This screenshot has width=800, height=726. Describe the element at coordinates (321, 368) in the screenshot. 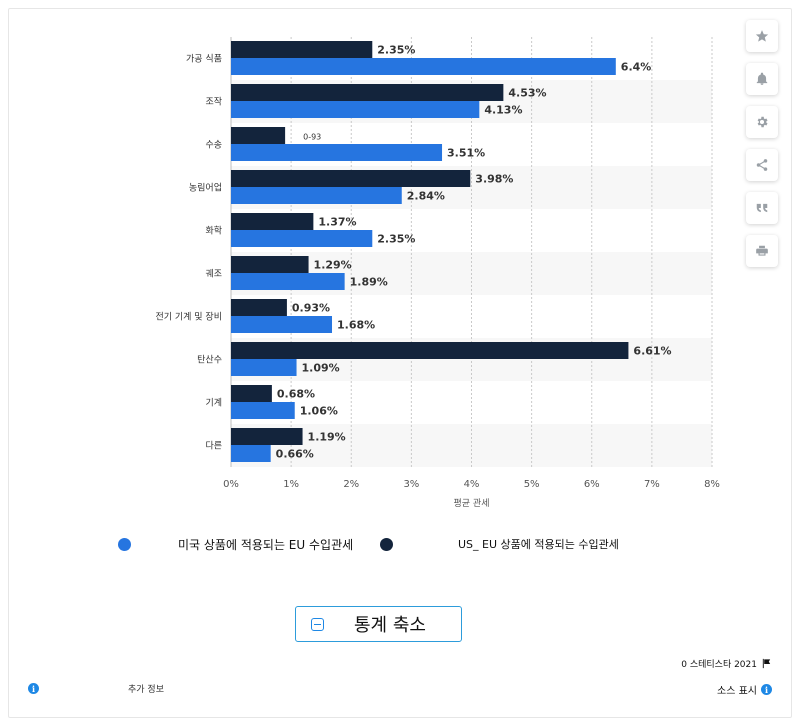

I see `data-label: 1.09%` at that location.